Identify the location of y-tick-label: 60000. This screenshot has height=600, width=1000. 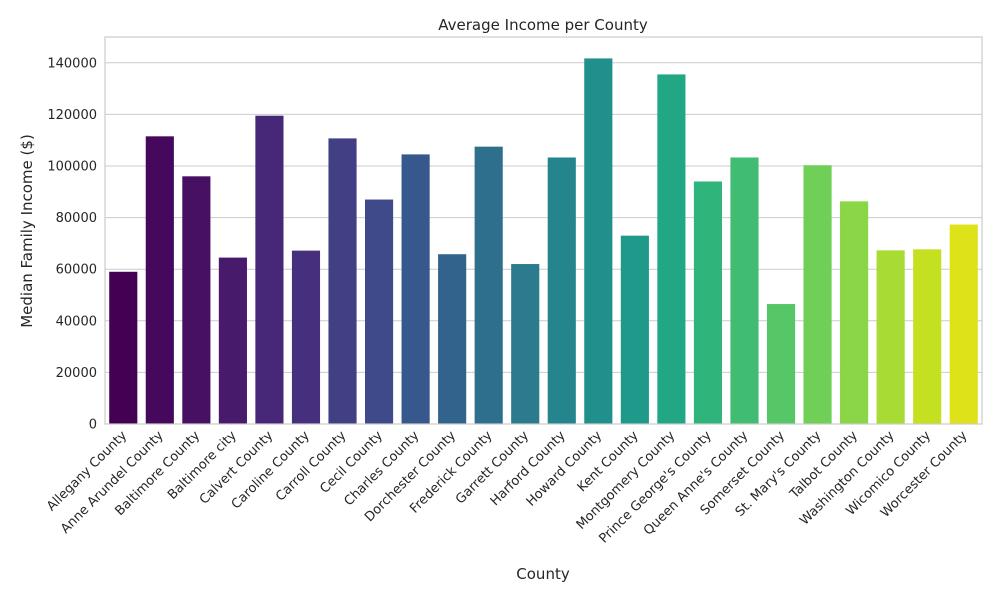
(76, 270).